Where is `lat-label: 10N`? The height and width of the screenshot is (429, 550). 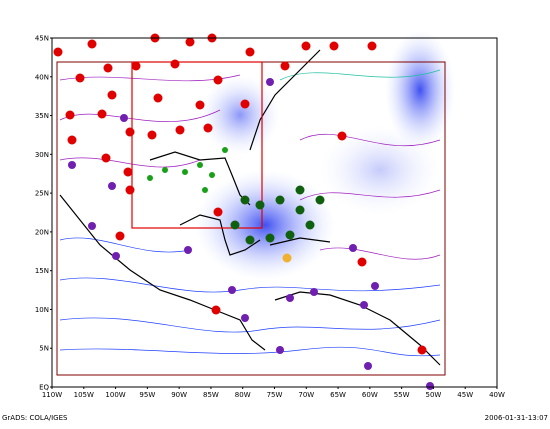
lat-label: 10N is located at coordinates (42, 310).